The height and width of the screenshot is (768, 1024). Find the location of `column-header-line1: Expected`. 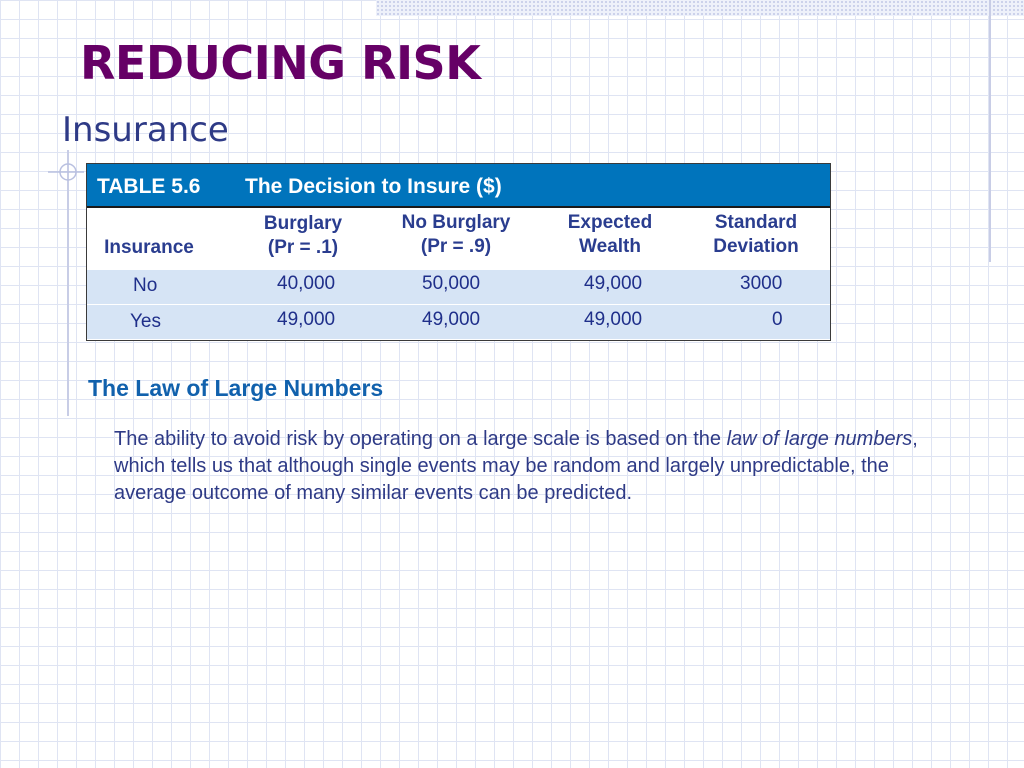

column-header-line1: Expected is located at coordinates (610, 222).